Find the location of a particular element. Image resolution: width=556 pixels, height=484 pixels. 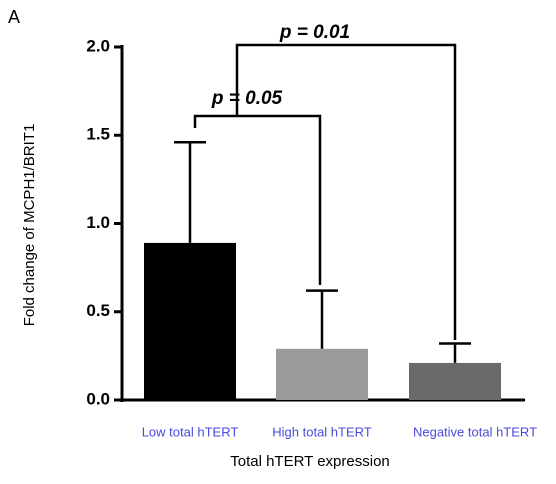

significance-bracket is located at coordinates (257, 199).